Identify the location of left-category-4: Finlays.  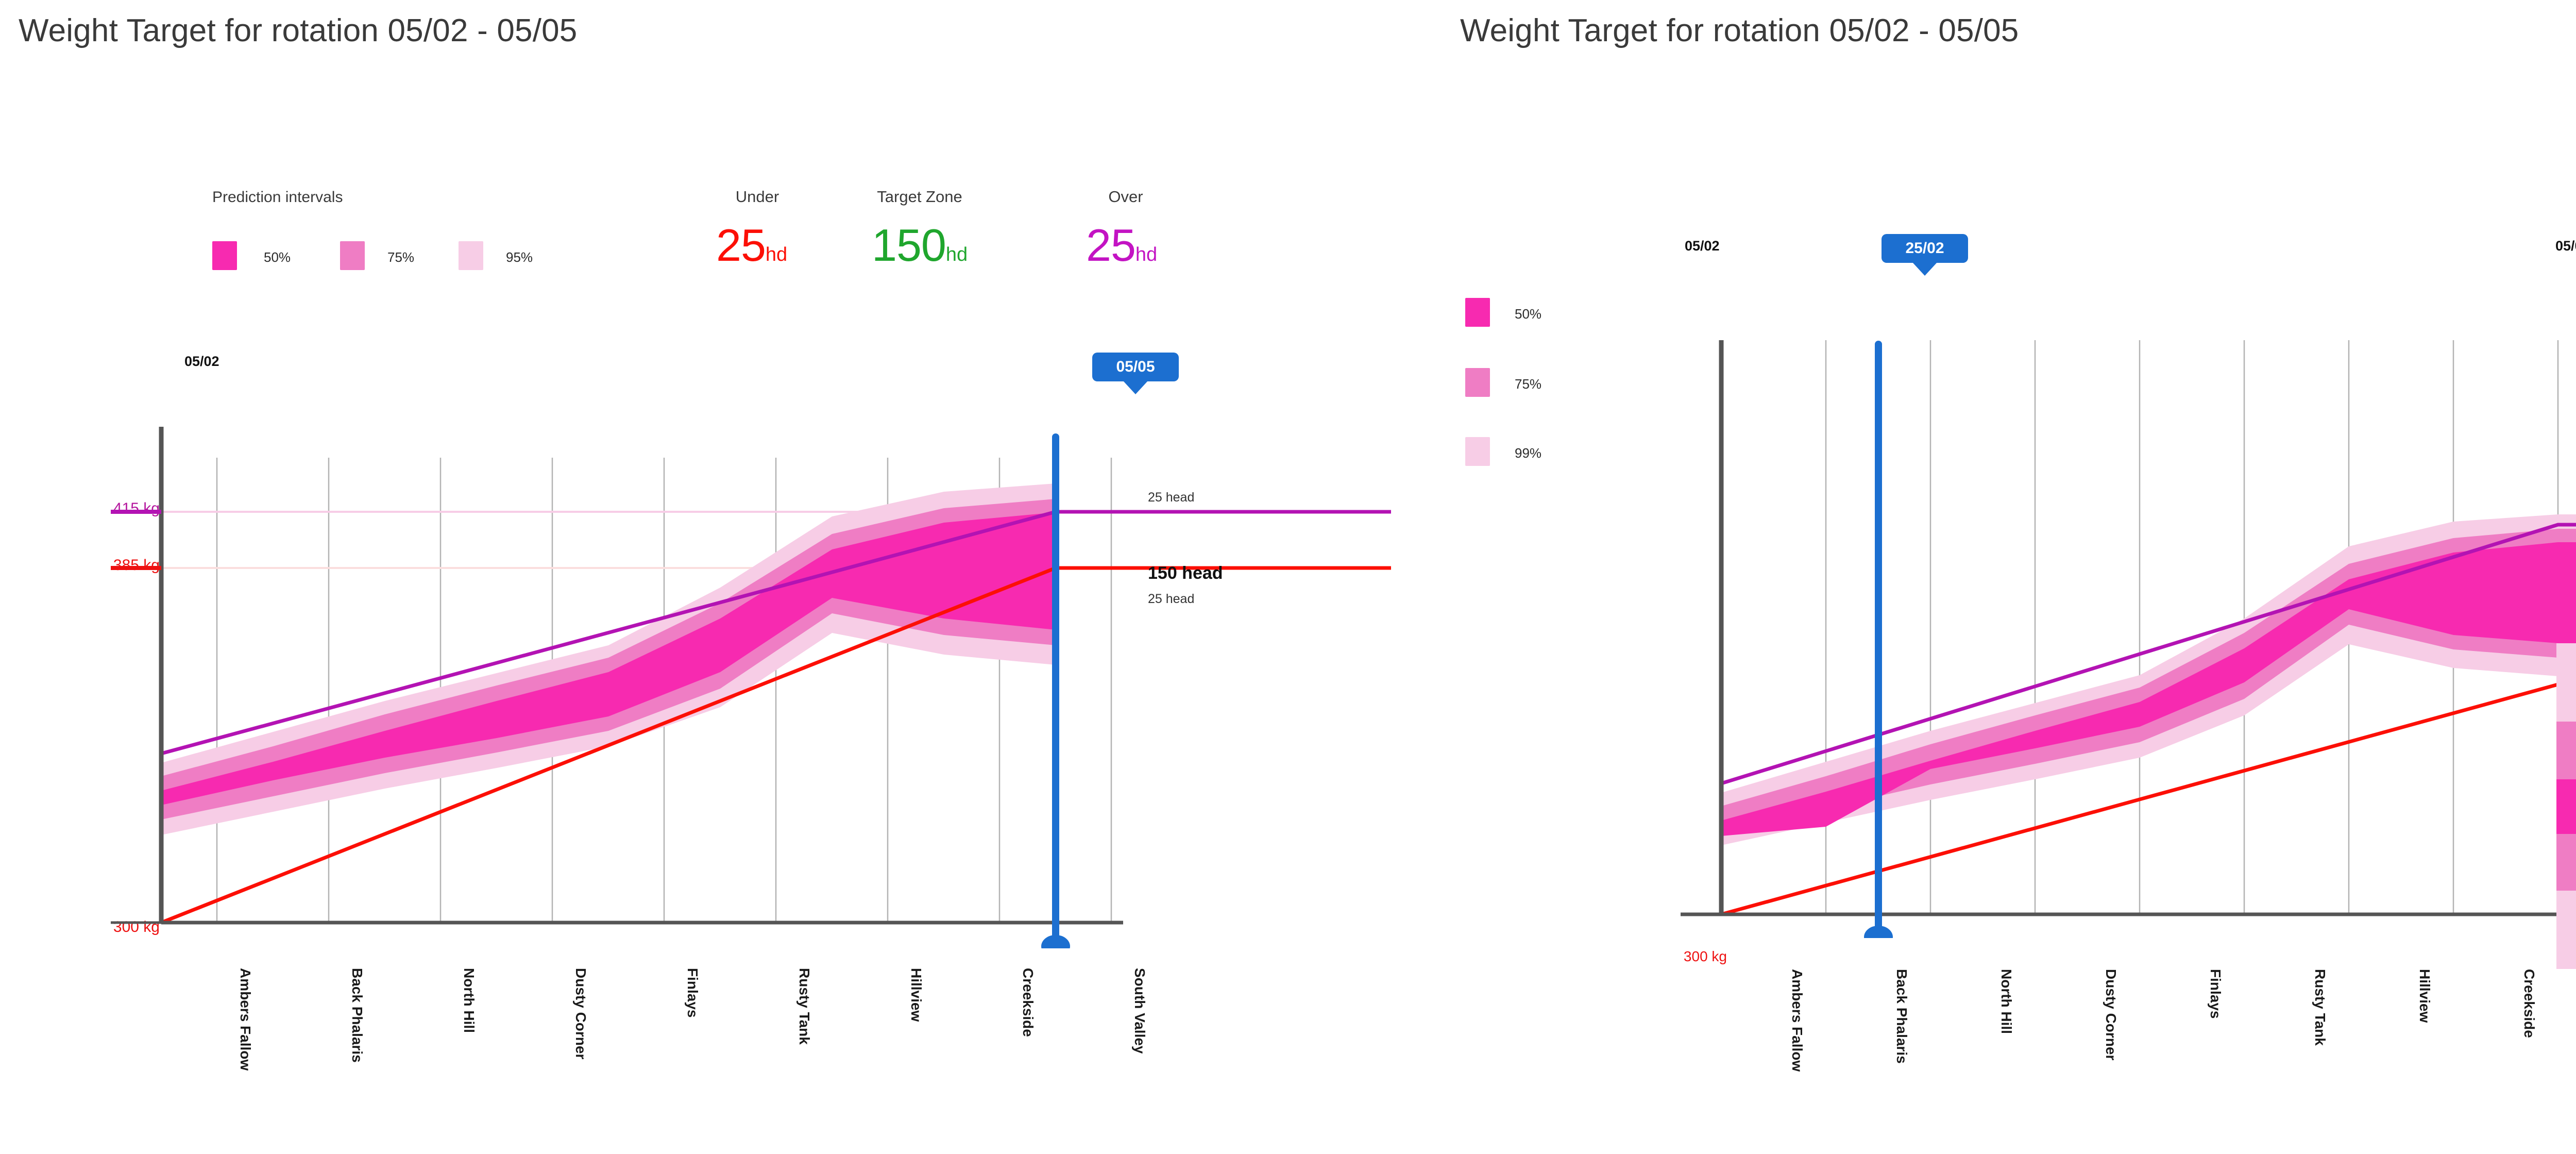
(693, 993).